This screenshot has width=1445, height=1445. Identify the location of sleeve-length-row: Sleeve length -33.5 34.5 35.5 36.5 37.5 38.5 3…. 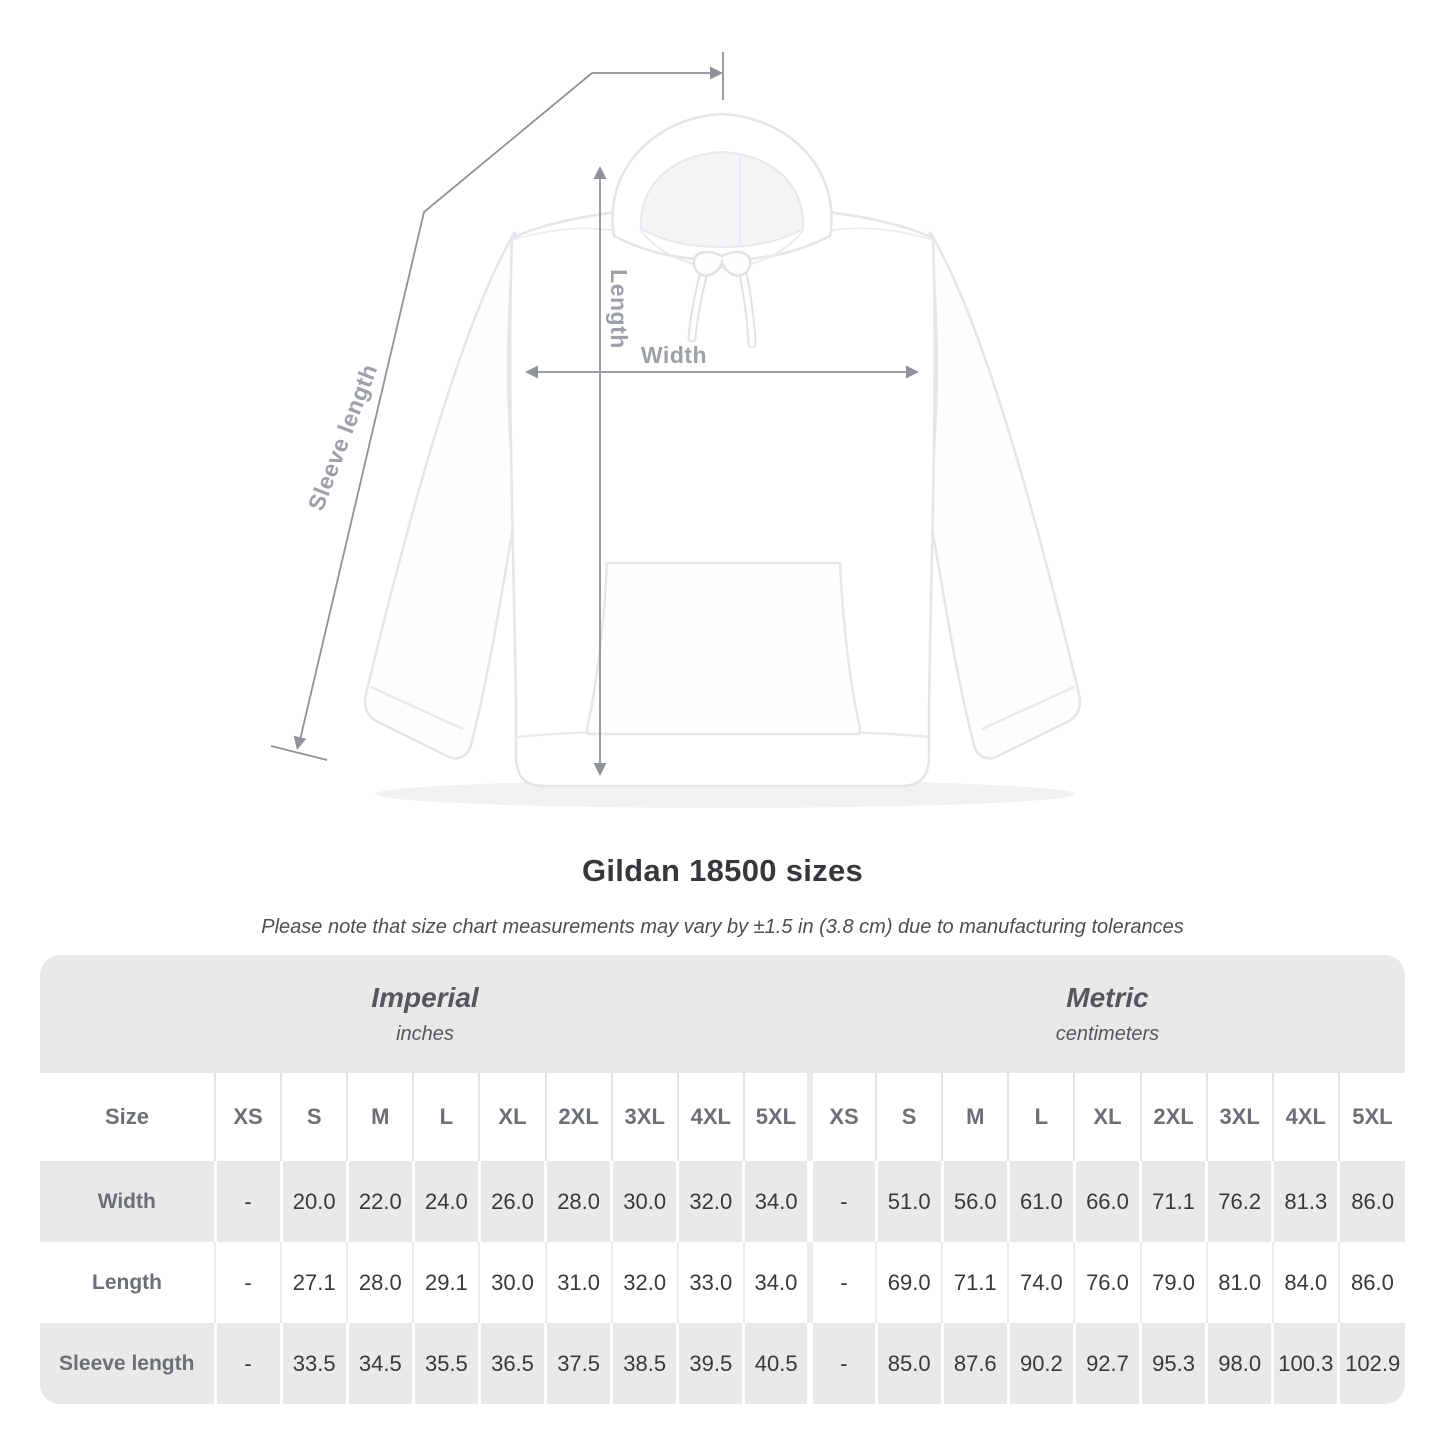
(722, 1363).